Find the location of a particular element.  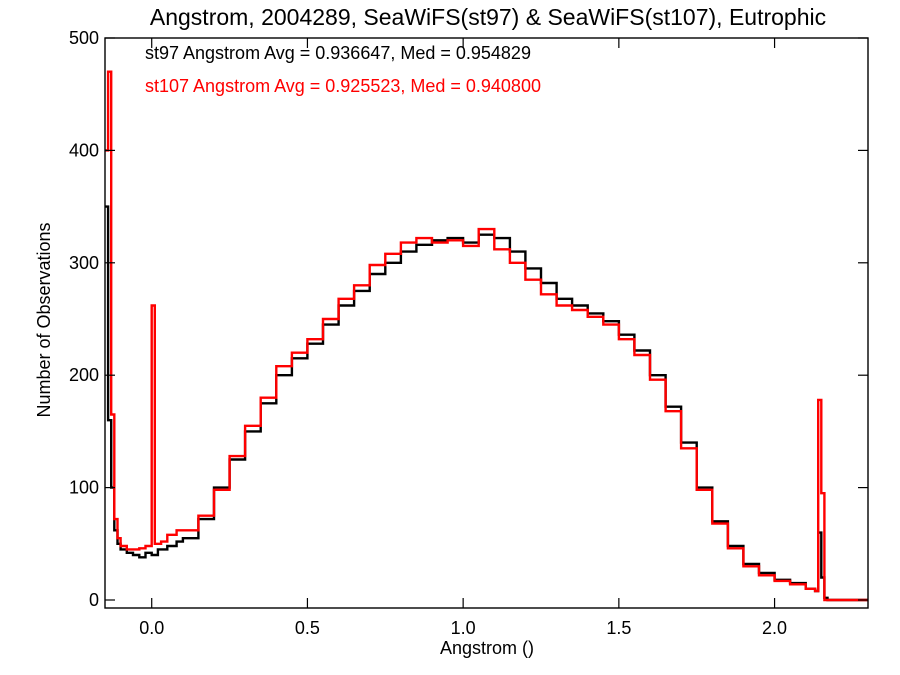

y-tick-label: 400 is located at coordinates (84, 150).